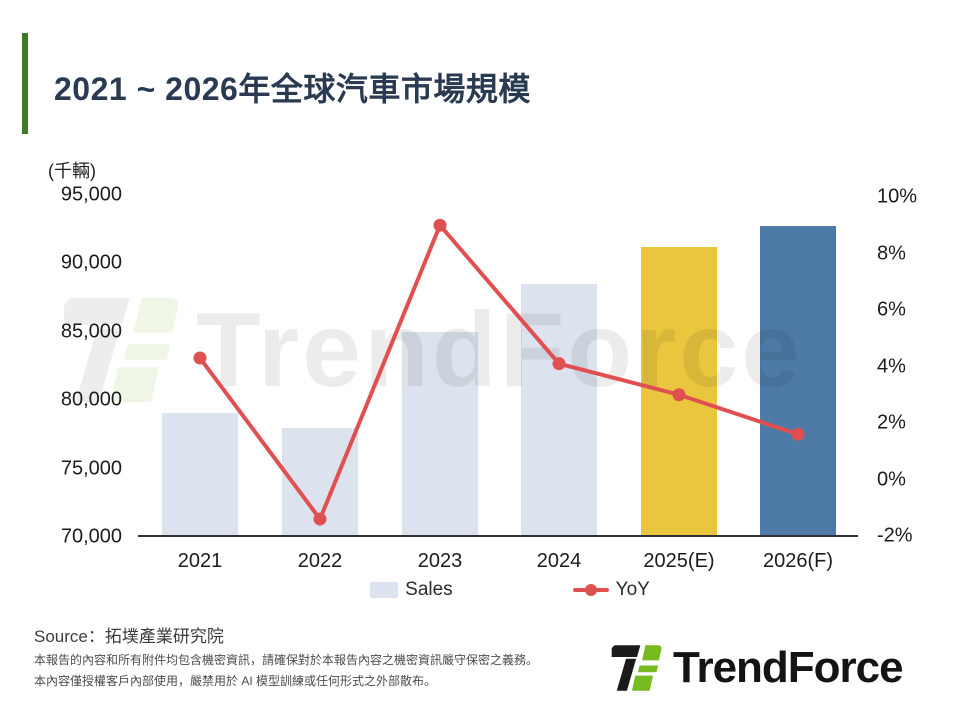 This screenshot has height=720, width=960. What do you see at coordinates (798, 381) in the screenshot?
I see `sales-bar-2026(F)` at bounding box center [798, 381].